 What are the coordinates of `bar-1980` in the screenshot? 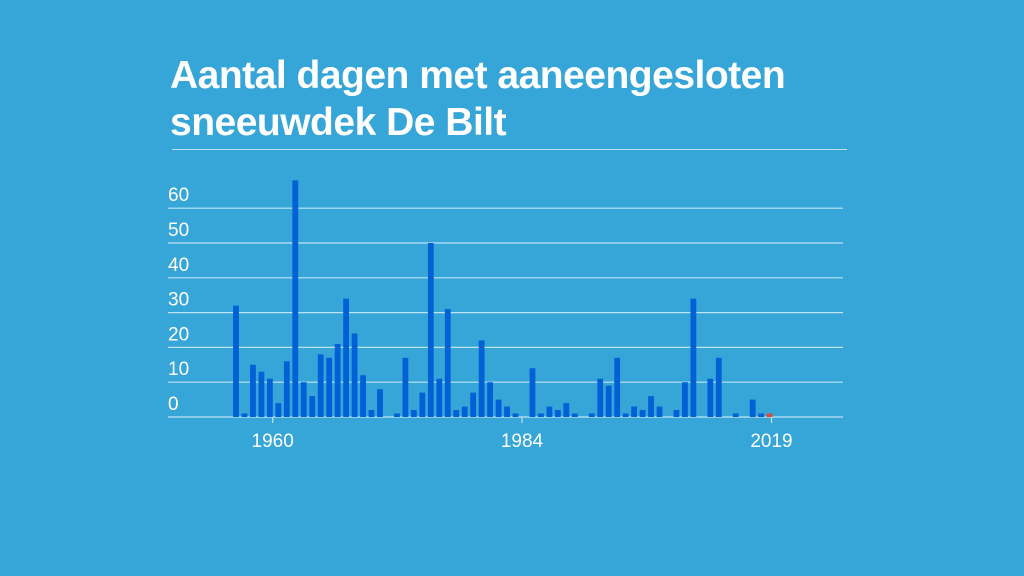 It's located at (439, 397).